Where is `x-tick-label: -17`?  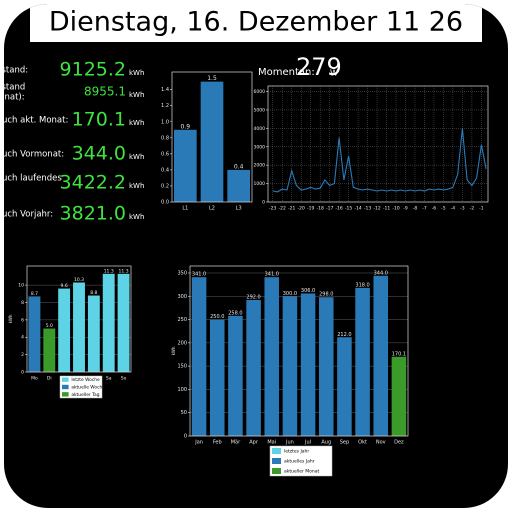
x-tick-label: -17 is located at coordinates (329, 209).